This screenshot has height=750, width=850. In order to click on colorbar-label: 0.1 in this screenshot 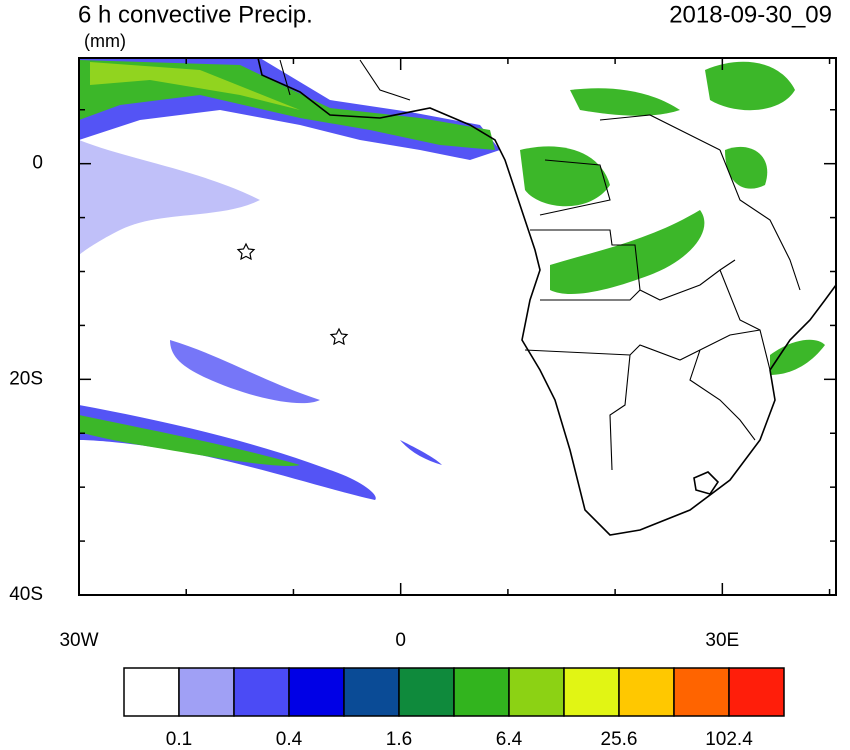, I will do `click(179, 739)`.